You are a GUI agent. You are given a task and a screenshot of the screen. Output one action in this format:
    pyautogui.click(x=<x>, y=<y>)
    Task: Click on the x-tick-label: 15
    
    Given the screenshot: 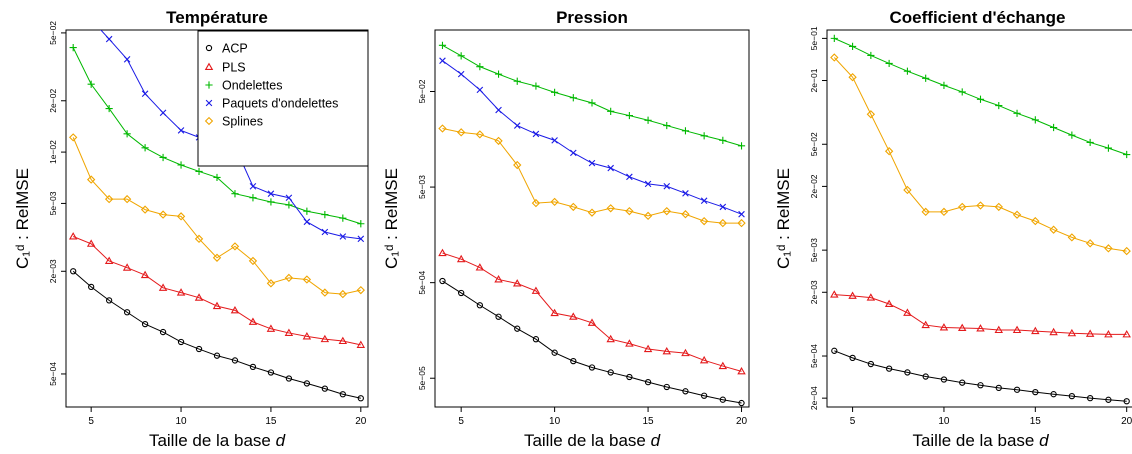 What is the action you would take?
    pyautogui.click(x=271, y=421)
    